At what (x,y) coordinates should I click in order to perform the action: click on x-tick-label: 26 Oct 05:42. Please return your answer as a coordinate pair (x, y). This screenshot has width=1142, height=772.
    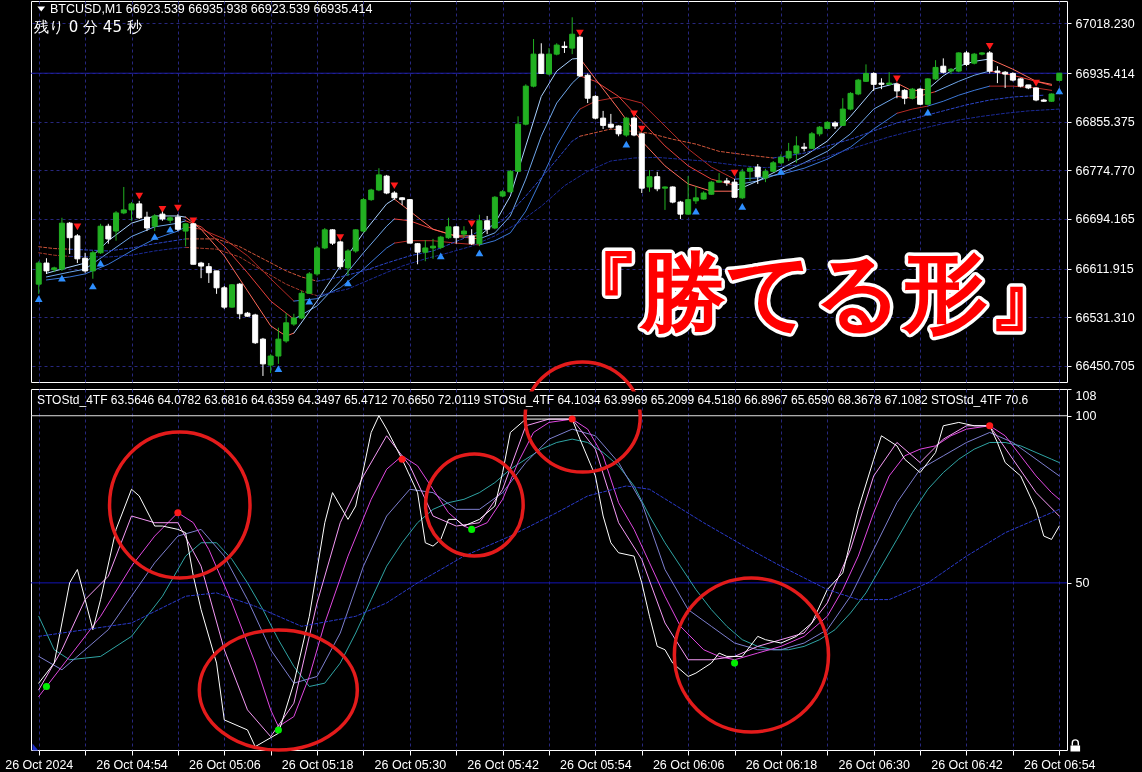
    Looking at the image, I should click on (503, 764).